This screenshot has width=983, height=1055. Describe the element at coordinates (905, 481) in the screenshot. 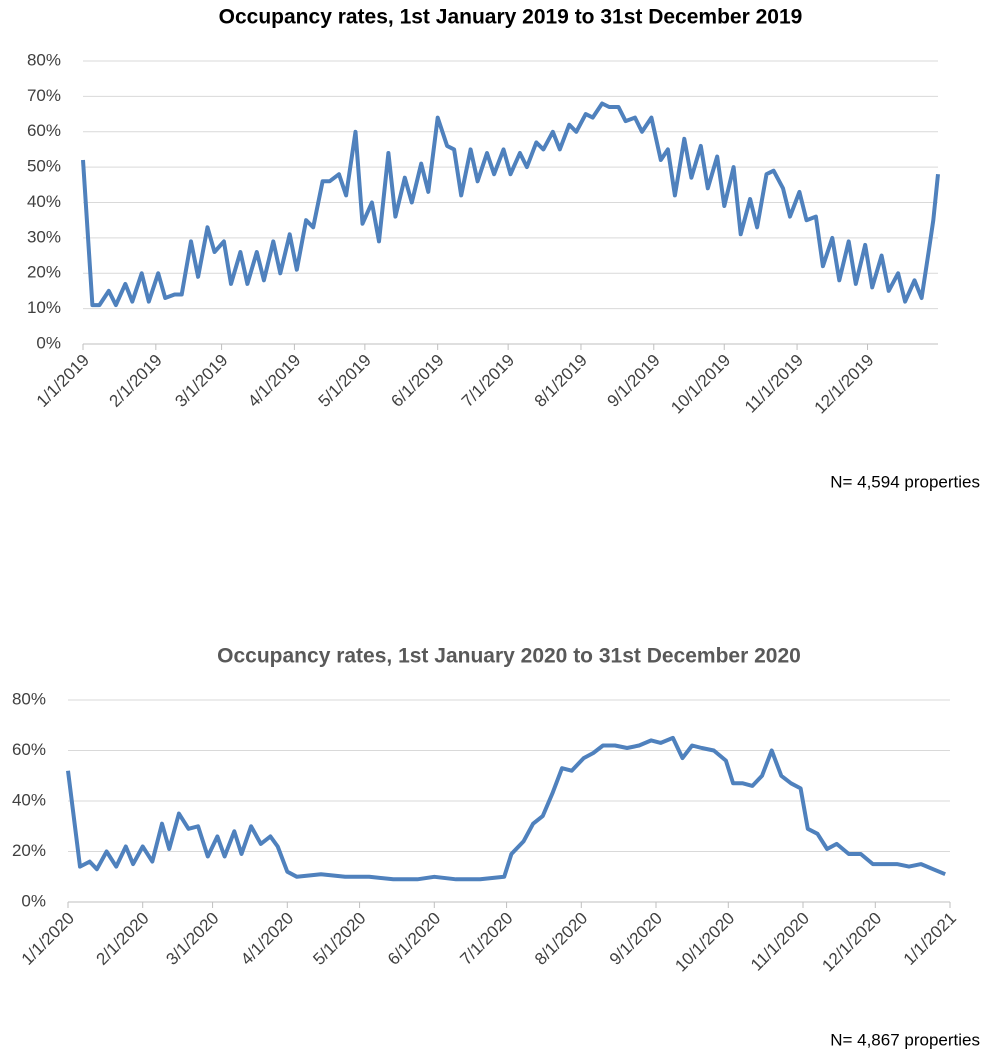

I see `note: N= 4,594 properties` at that location.